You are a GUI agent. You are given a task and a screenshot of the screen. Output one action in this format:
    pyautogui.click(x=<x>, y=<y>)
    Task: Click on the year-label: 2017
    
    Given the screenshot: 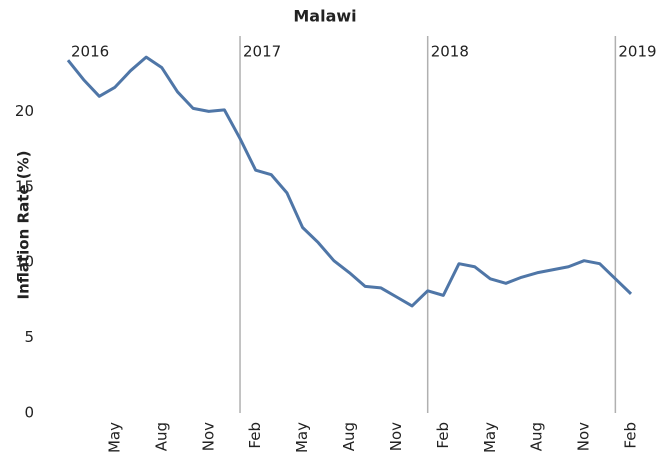 What is the action you would take?
    pyautogui.click(x=262, y=52)
    